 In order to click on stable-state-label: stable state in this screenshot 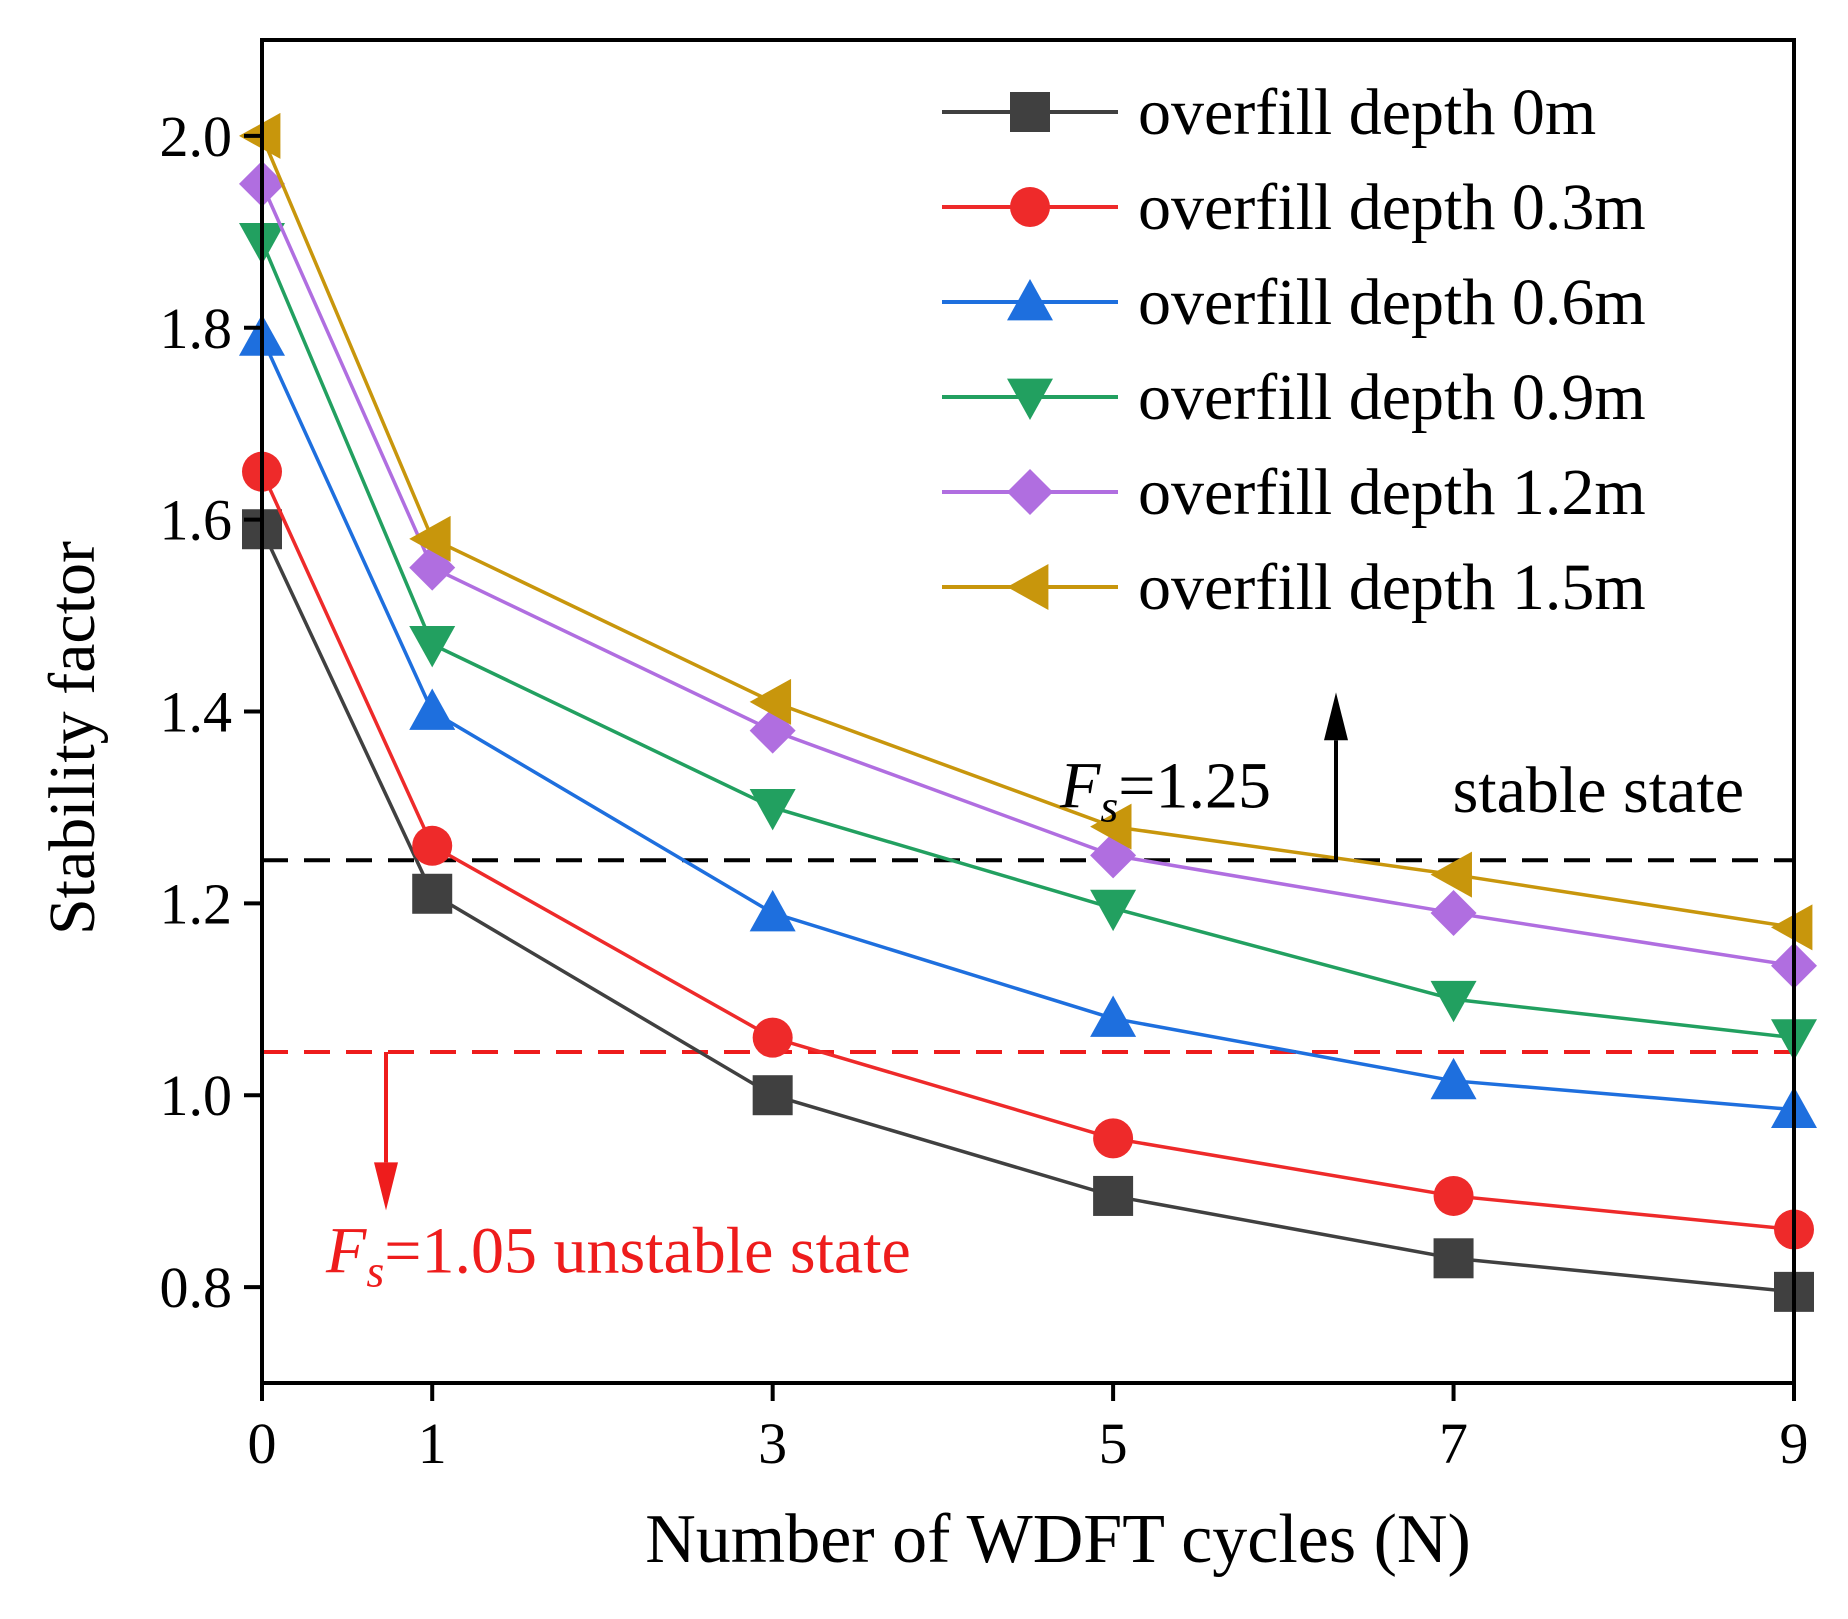, I will do `click(1598, 790)`.